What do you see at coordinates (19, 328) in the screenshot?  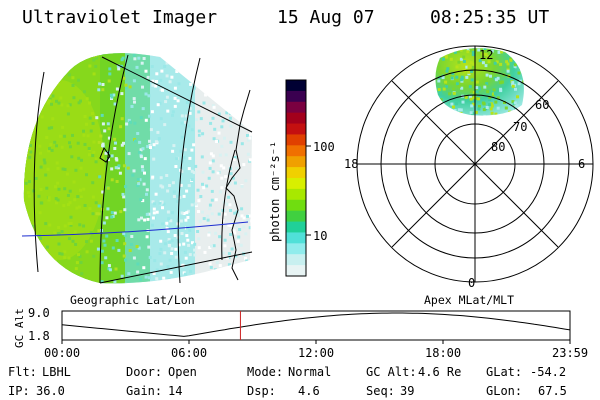 I see `altitude-ylabel: GC Alt` at bounding box center [19, 328].